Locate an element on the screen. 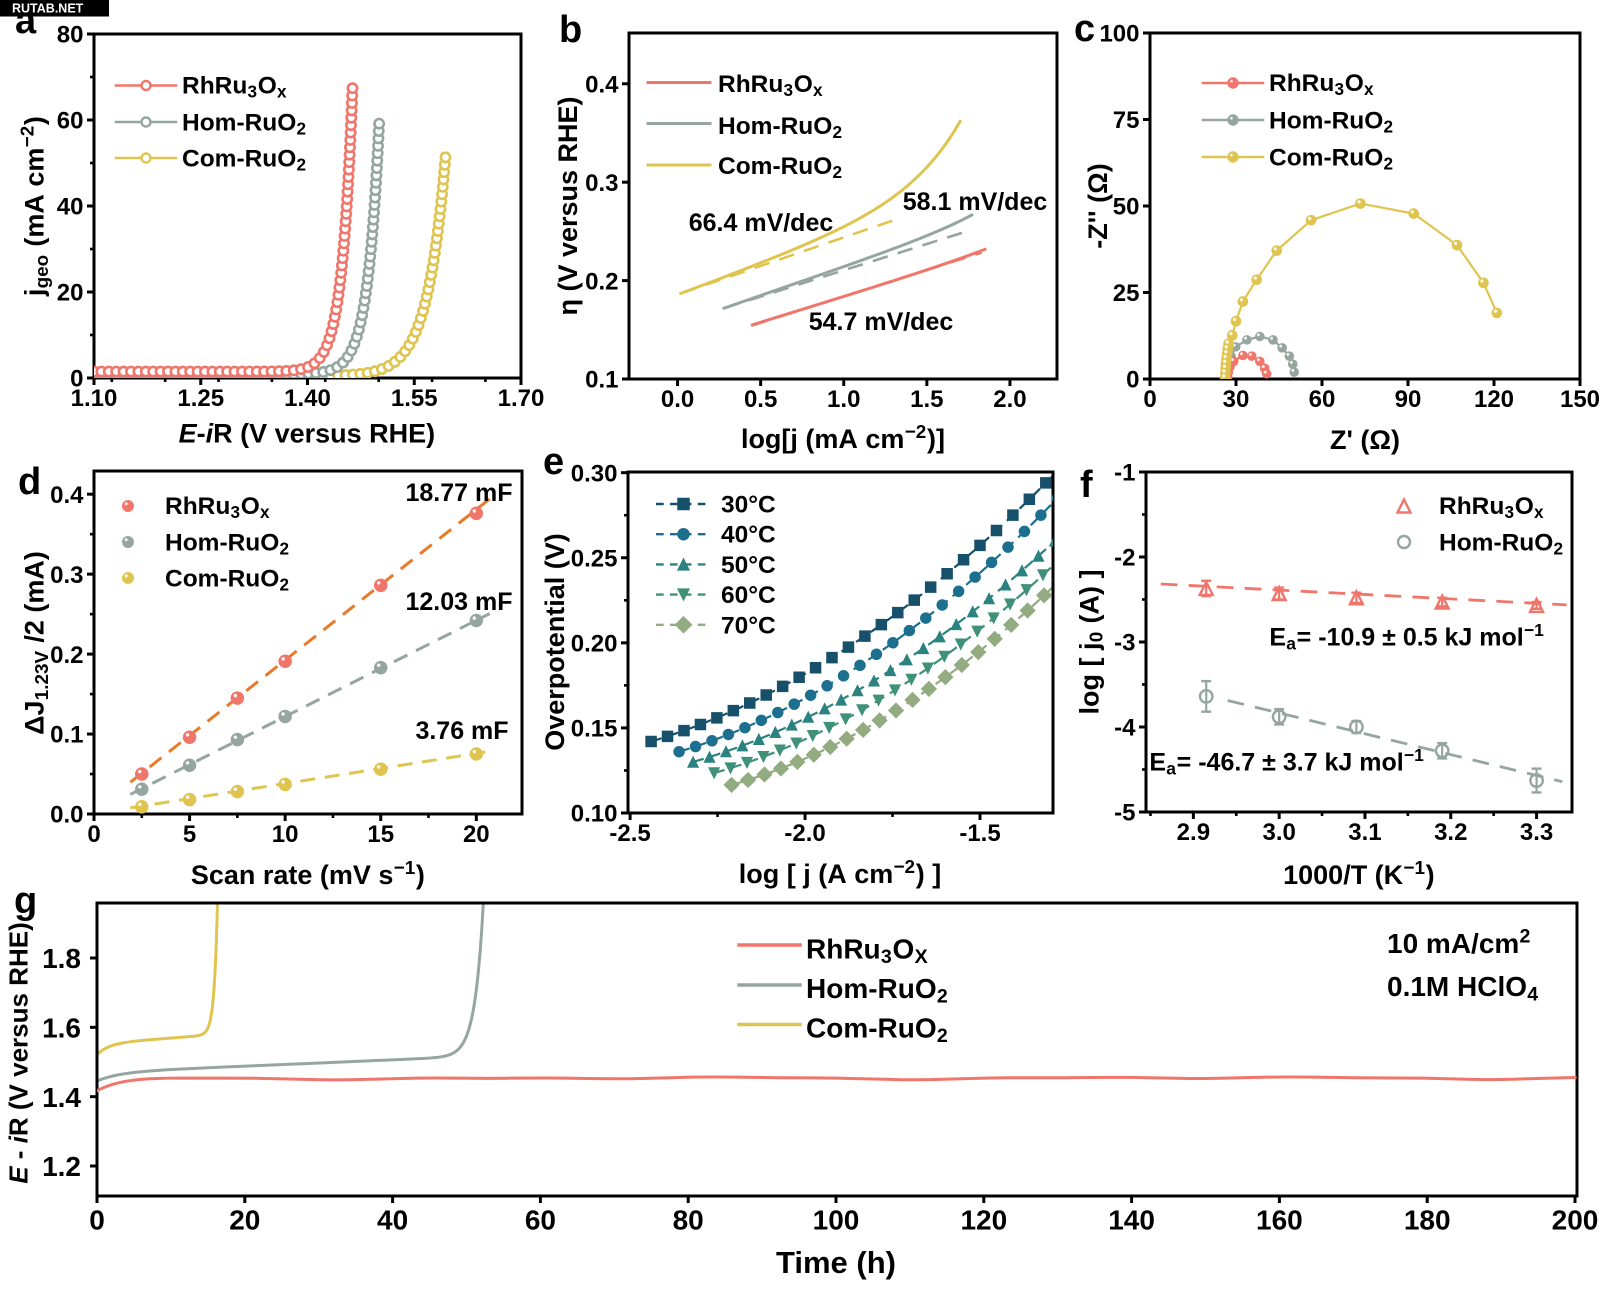  svg-text: 50°C is located at coordinates (748, 565).